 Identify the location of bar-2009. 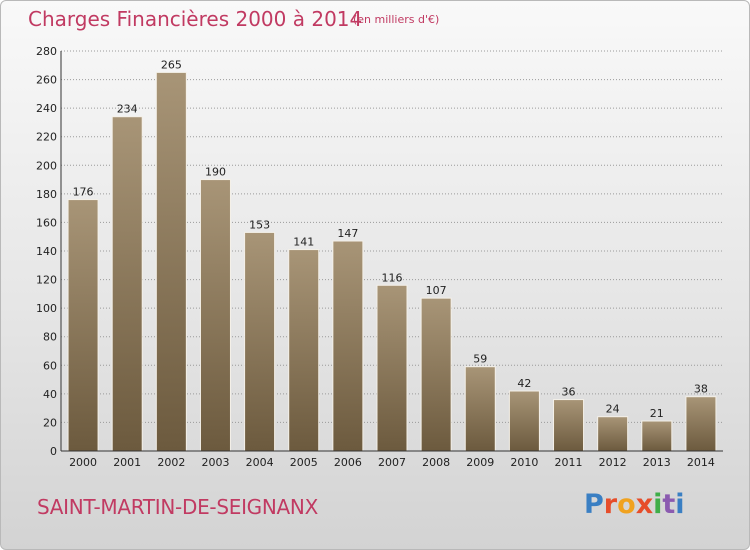
(480, 409).